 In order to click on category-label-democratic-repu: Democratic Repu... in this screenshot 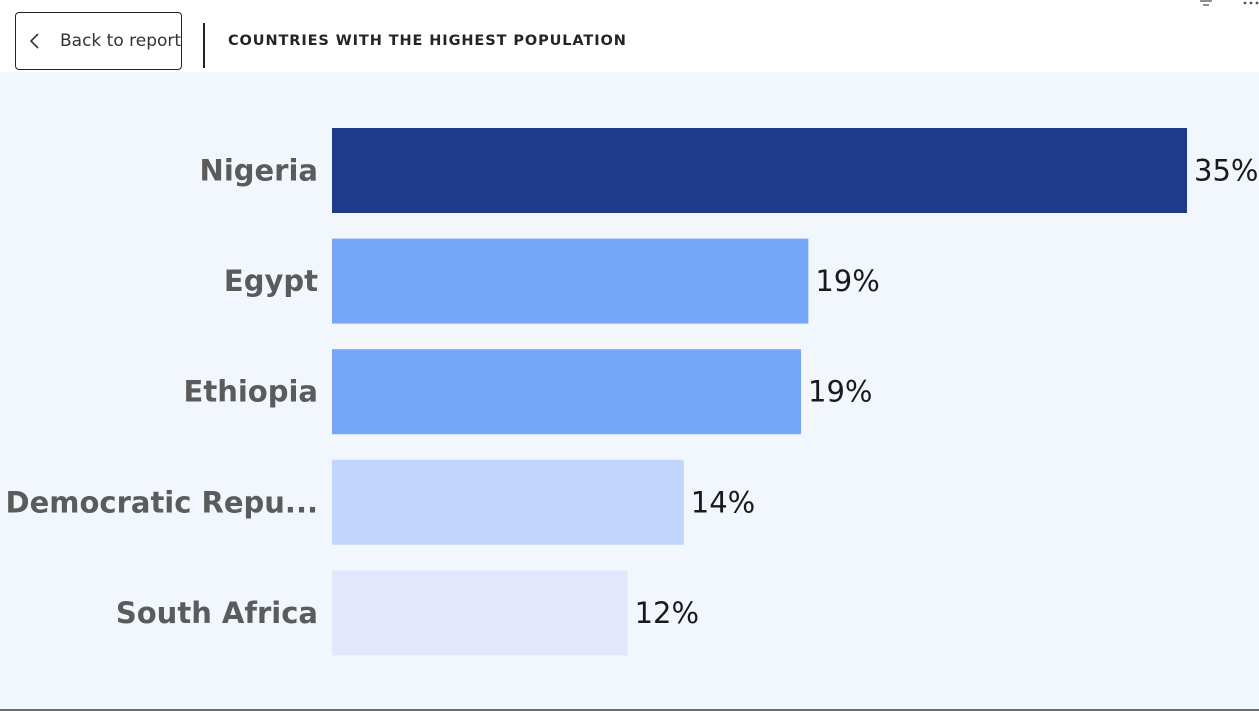, I will do `click(162, 502)`.